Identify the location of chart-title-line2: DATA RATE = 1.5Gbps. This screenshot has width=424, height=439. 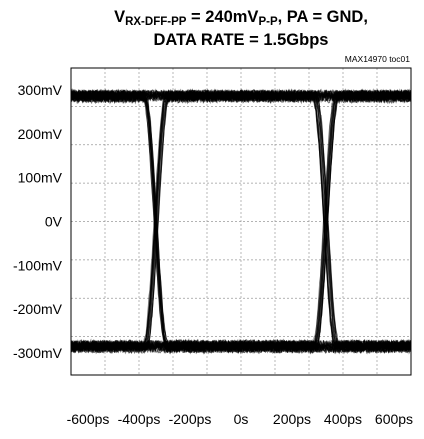
(241, 40).